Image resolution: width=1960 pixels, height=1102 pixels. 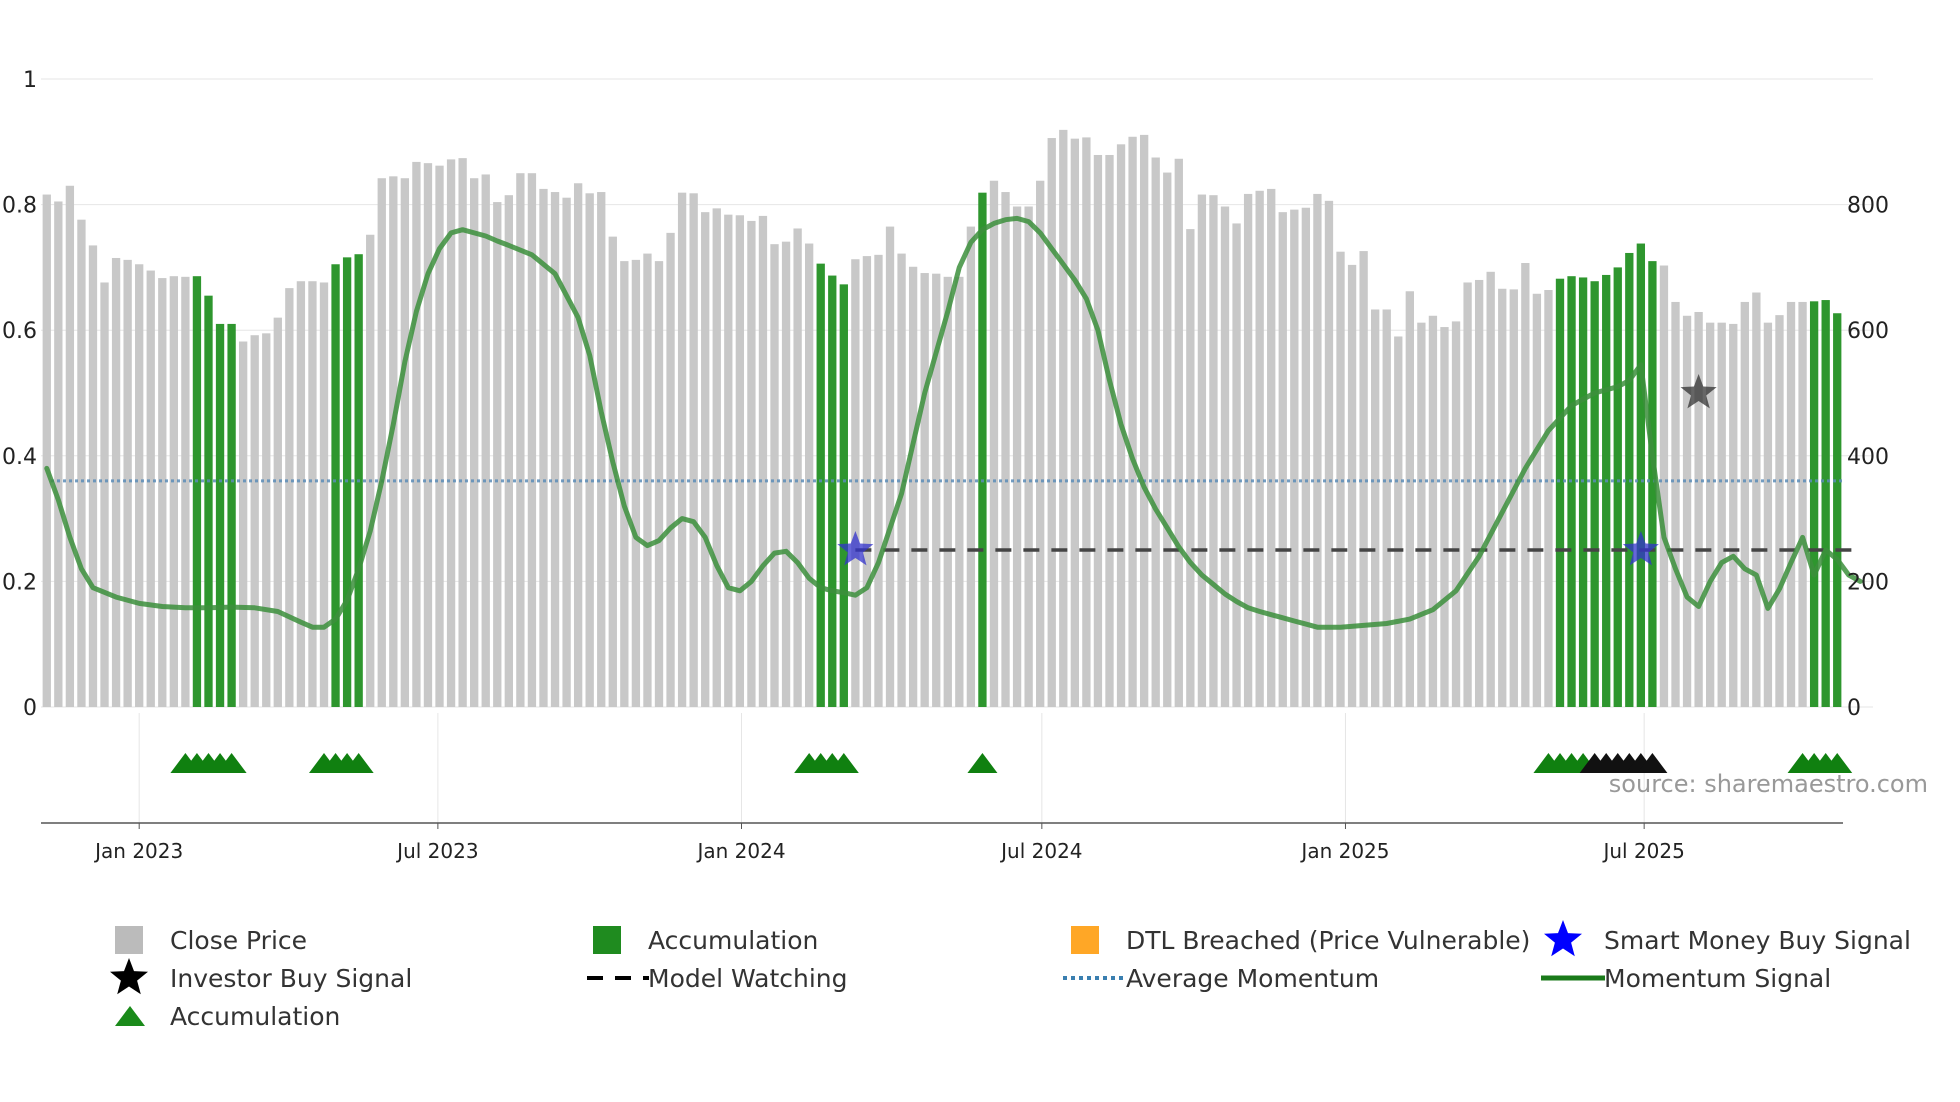 I want to click on legend-triangle-icon, so click(x=130, y=1016).